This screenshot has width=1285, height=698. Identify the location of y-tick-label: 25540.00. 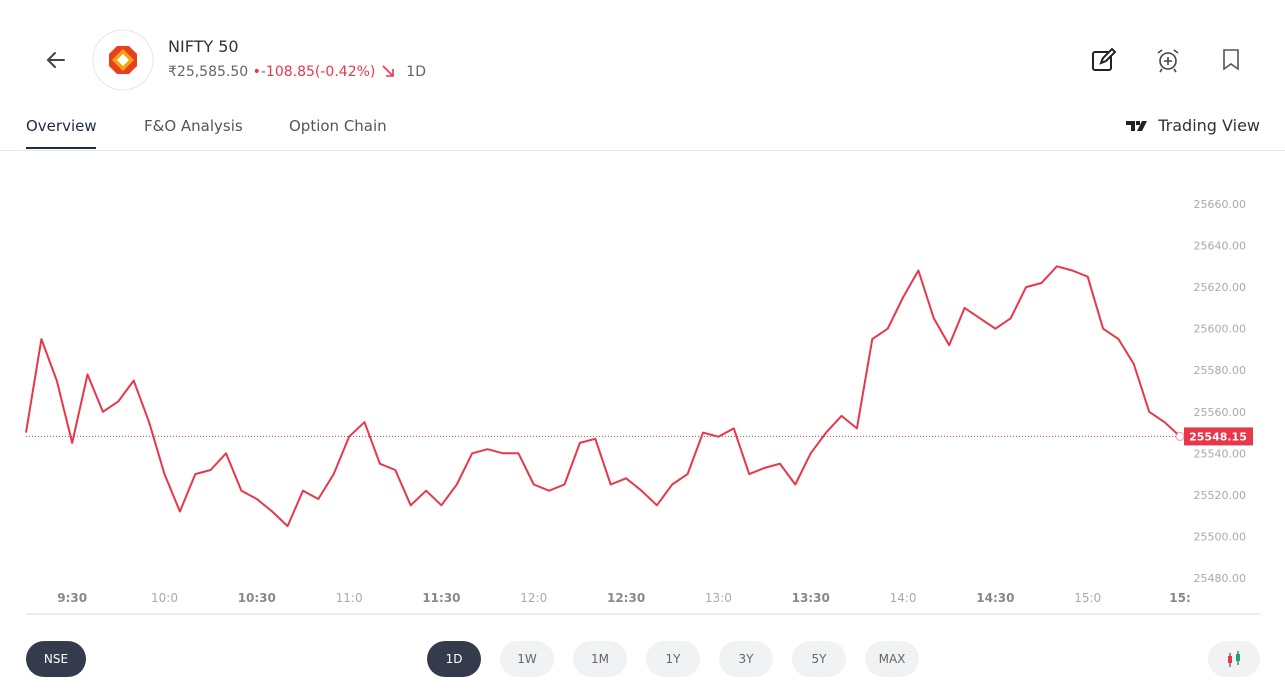
(1220, 453).